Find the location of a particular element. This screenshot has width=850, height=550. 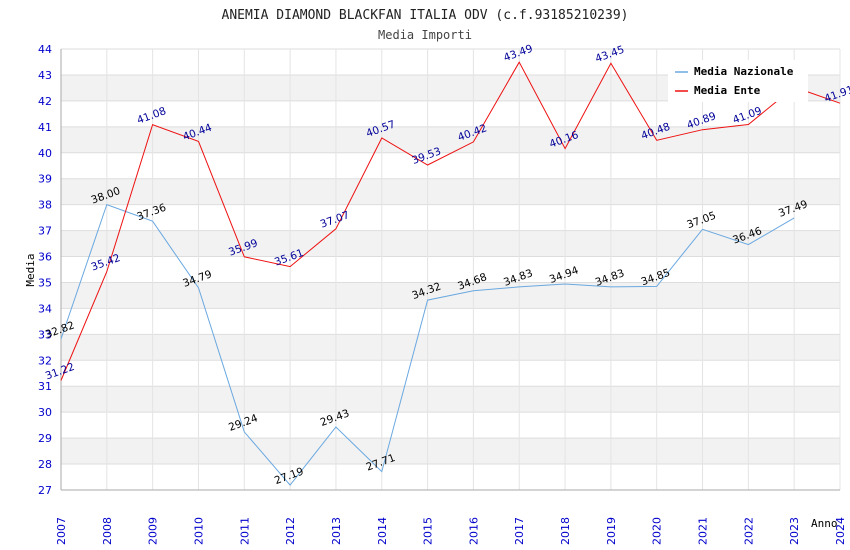

data-label-ente: 37.07 is located at coordinates (335, 220).